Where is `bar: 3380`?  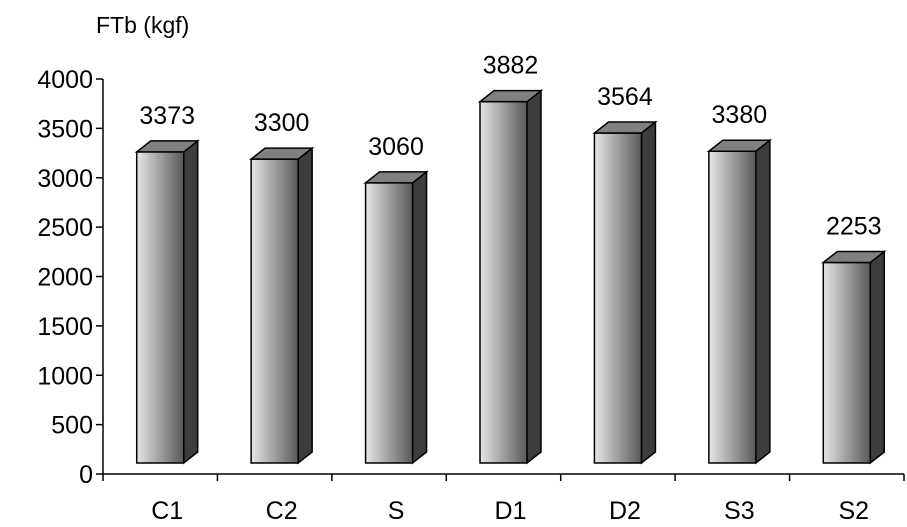 bar: 3380 is located at coordinates (739, 283).